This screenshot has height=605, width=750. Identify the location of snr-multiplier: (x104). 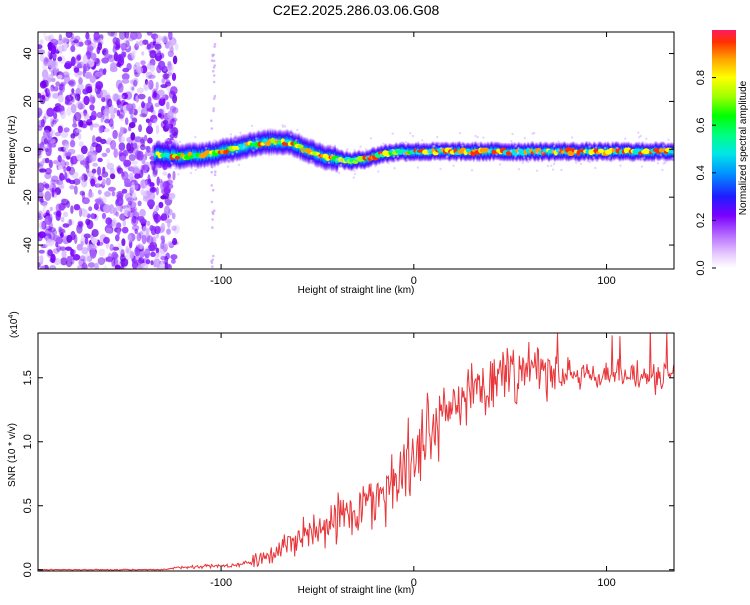
(14, 324).